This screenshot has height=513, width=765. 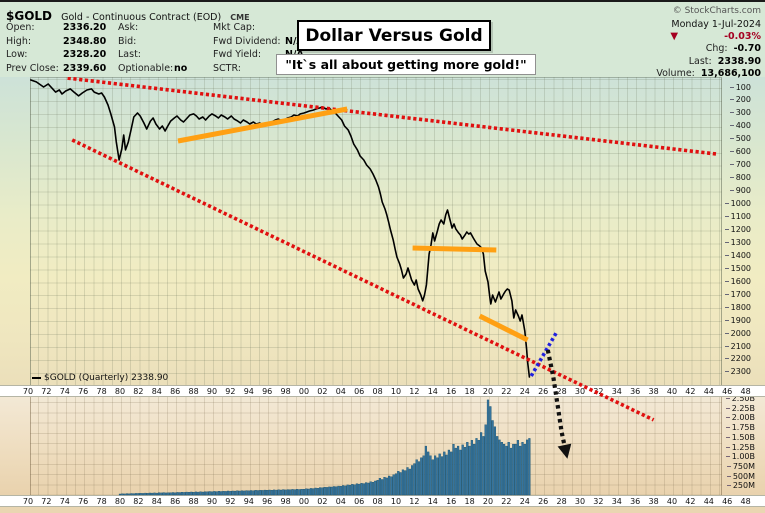 What do you see at coordinates (101, 391) in the screenshot?
I see `x-tick-label: 78` at bounding box center [101, 391].